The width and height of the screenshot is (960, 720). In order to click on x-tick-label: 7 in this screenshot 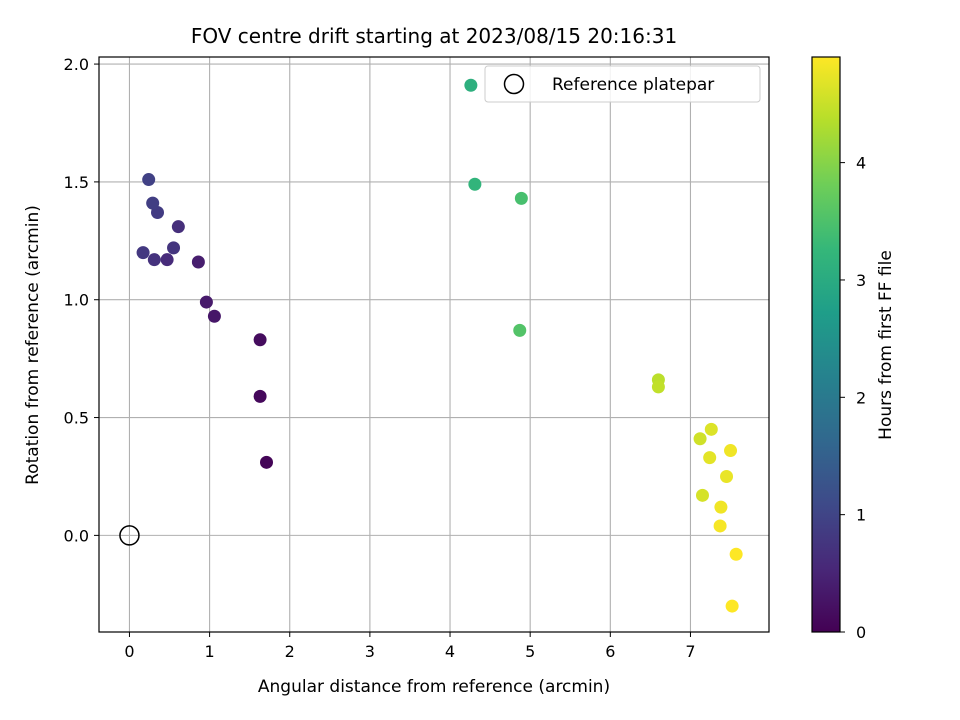, I will do `click(690, 651)`.